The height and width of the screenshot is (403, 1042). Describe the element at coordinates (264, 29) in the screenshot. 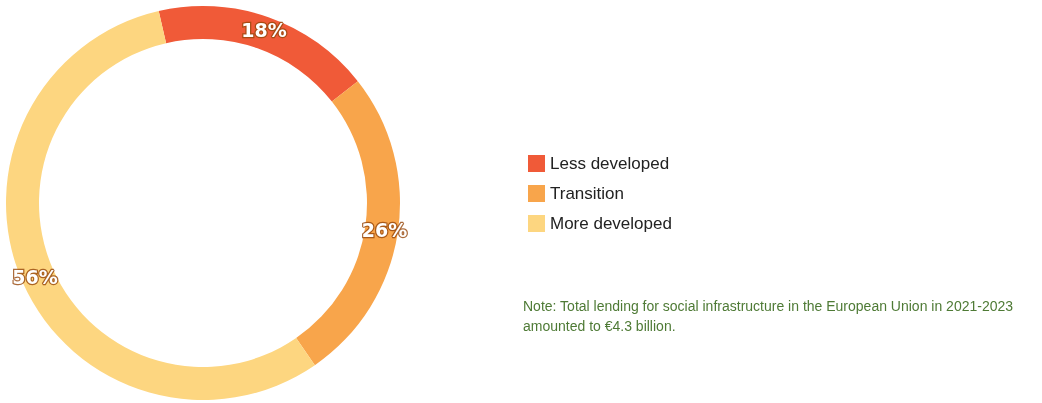

I see `data-label: 18%` at that location.